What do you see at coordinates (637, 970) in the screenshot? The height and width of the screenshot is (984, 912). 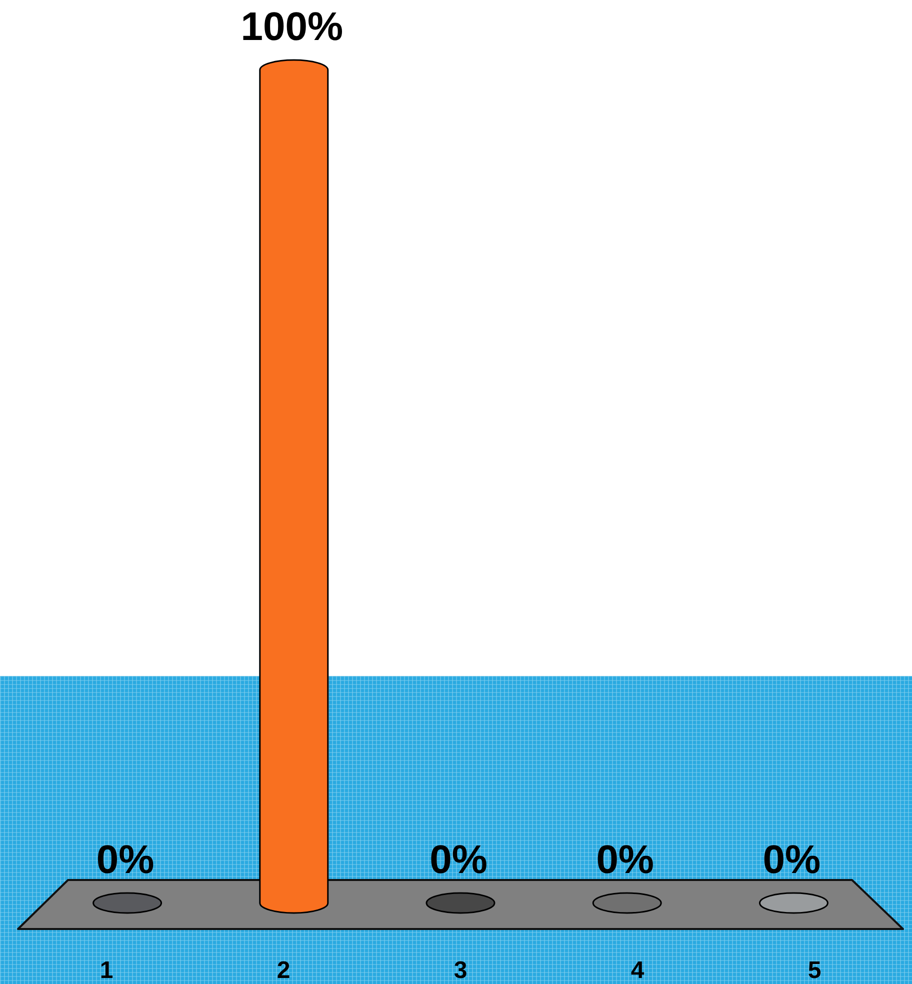 I see `x-tick-label: 4` at bounding box center [637, 970].